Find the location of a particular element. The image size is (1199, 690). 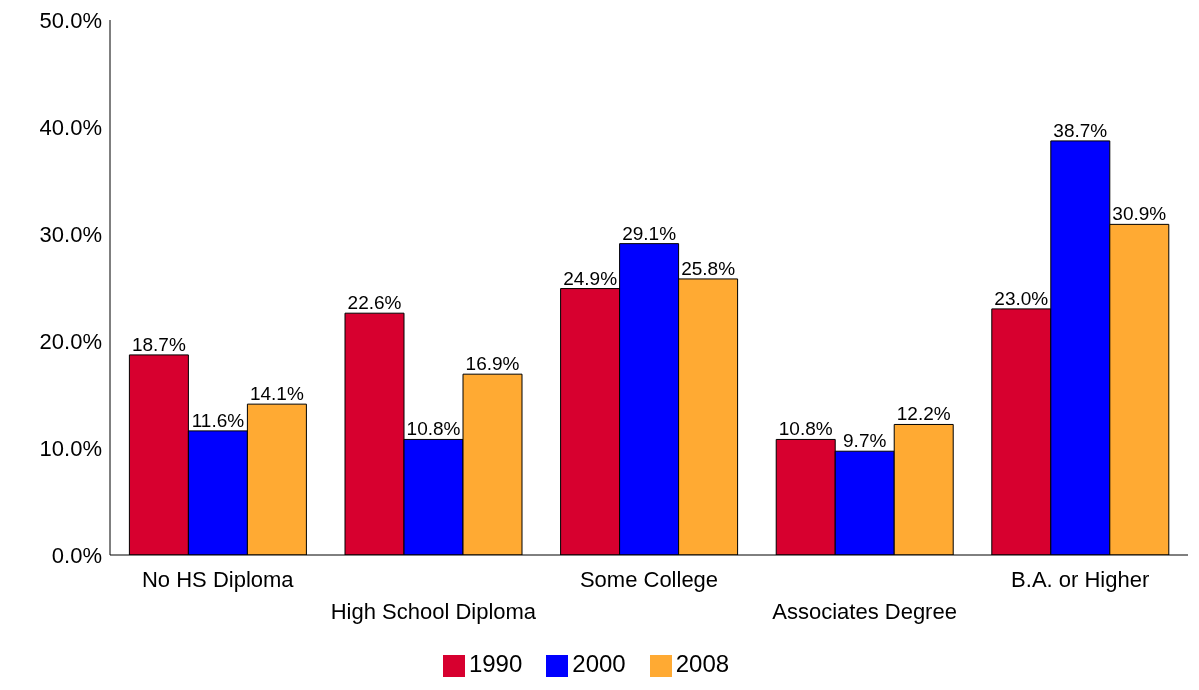

x-tick-label: Associates Degree is located at coordinates (864, 611).